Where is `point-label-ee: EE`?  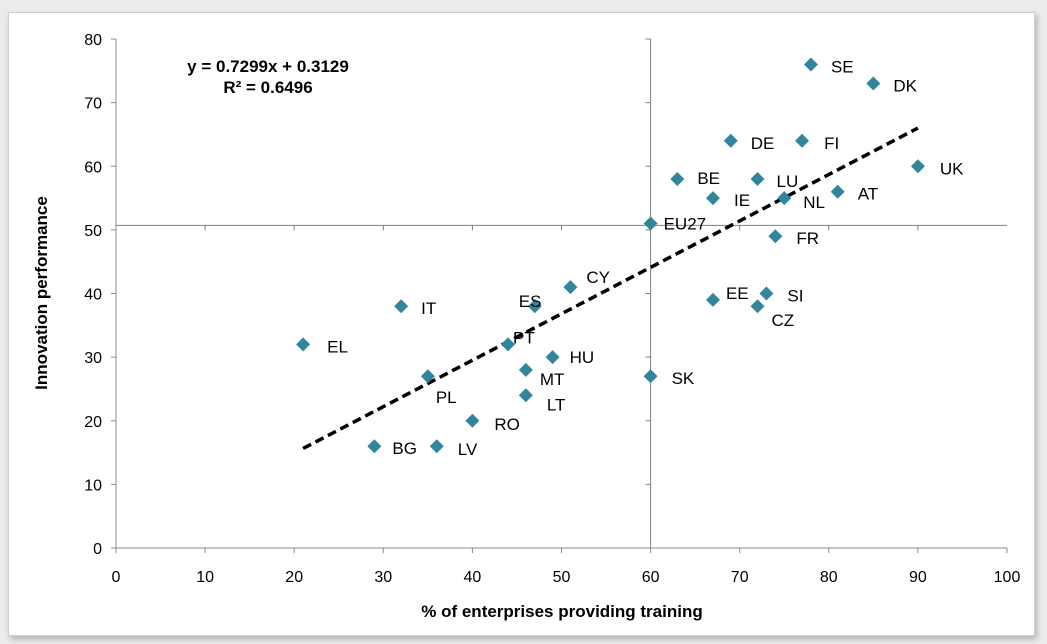 point-label-ee: EE is located at coordinates (737, 293).